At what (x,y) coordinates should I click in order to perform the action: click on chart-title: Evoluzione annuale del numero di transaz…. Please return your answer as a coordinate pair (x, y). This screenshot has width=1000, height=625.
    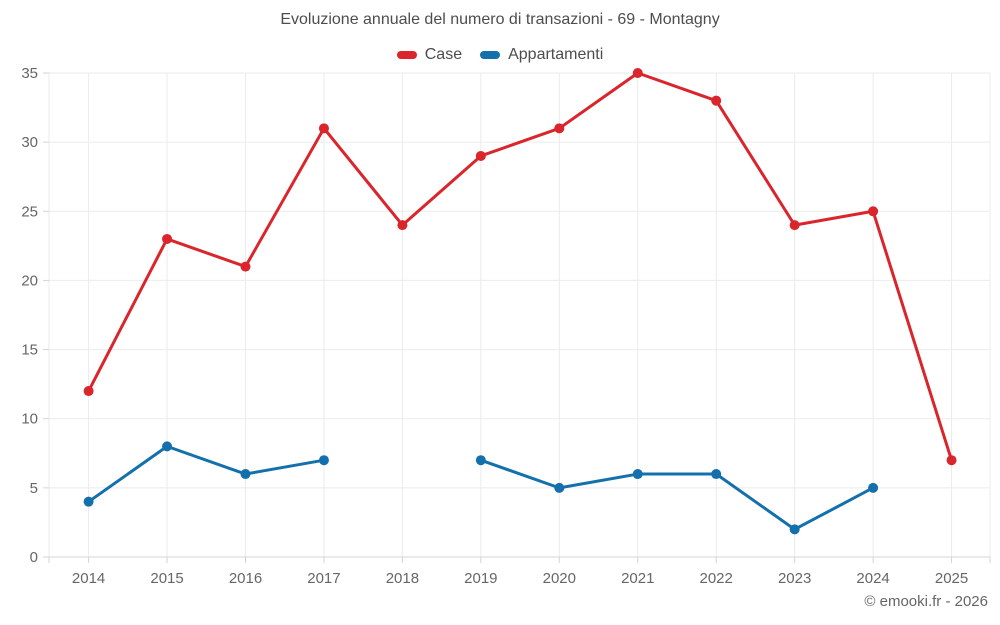
    Looking at the image, I should click on (500, 19).